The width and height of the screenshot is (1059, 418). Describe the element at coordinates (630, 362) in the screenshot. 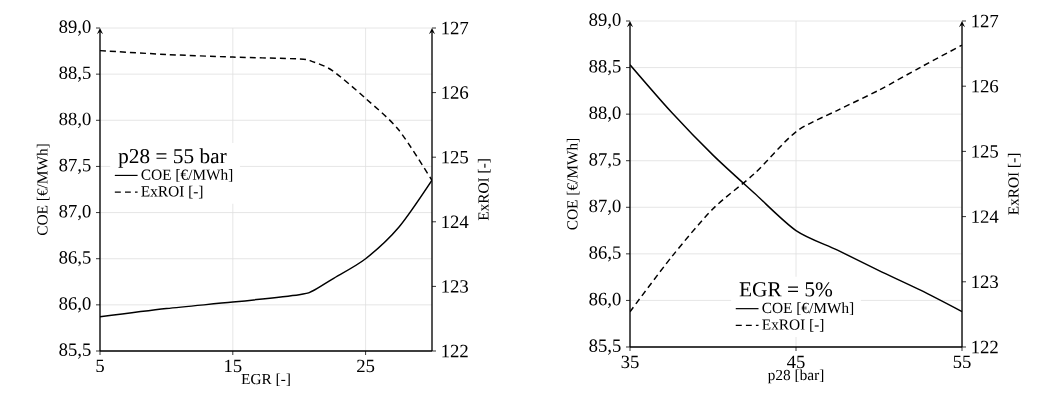

I see `x-tick-label: 35` at that location.